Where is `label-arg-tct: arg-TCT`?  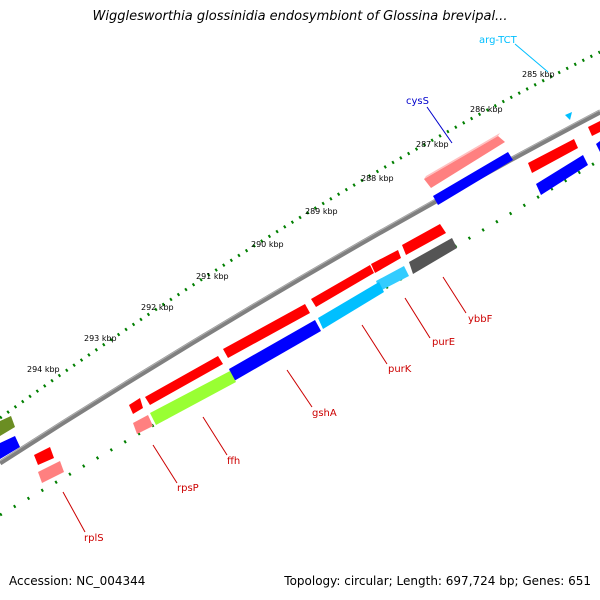
label-arg-tct: arg-TCT is located at coordinates (498, 40).